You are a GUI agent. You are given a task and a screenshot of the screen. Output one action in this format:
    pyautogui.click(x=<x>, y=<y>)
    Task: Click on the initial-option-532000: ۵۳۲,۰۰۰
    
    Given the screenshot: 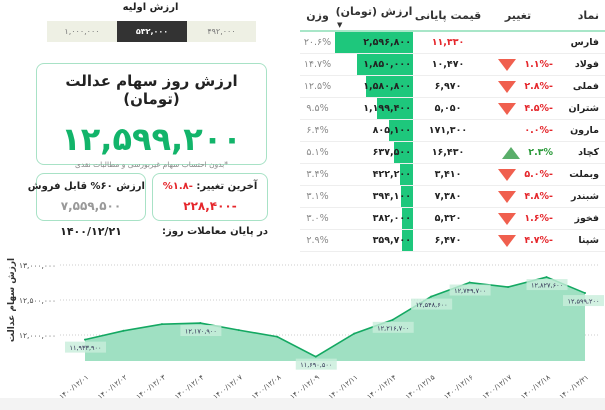 What is the action you would take?
    pyautogui.click(x=152, y=31)
    